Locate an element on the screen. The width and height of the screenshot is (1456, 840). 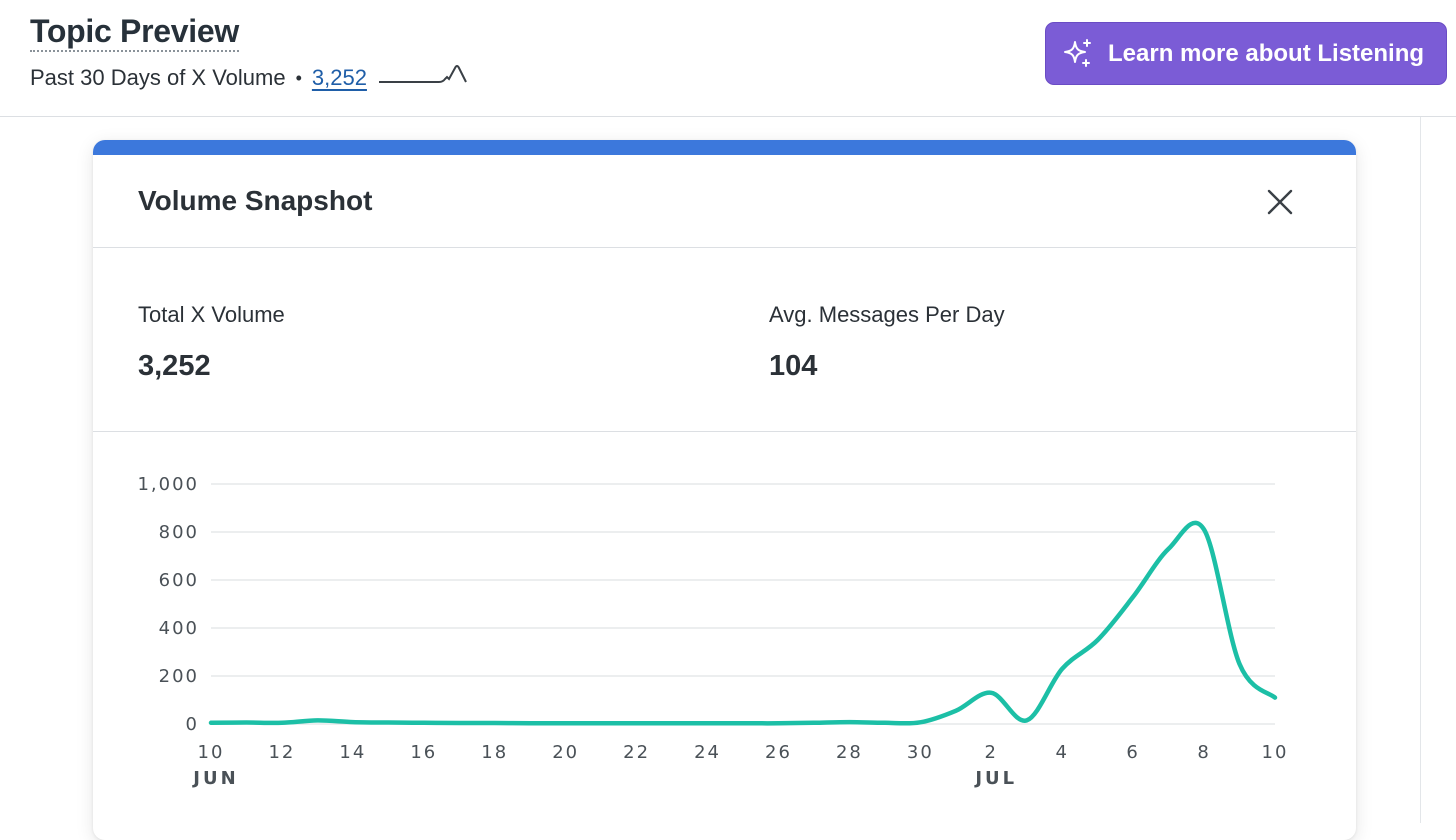
y-tick-label: 600 is located at coordinates (179, 580).